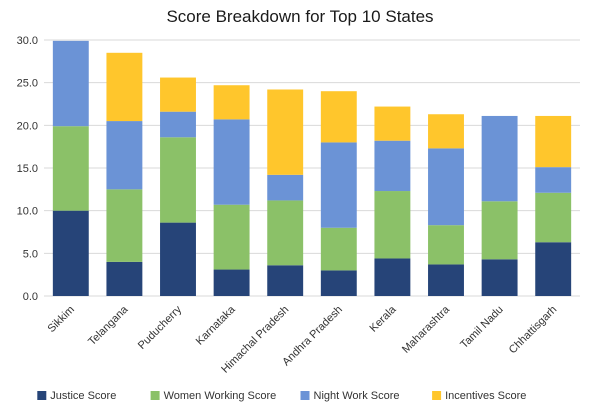 The image size is (601, 417). I want to click on y-tick-label: 30.0, so click(27, 41).